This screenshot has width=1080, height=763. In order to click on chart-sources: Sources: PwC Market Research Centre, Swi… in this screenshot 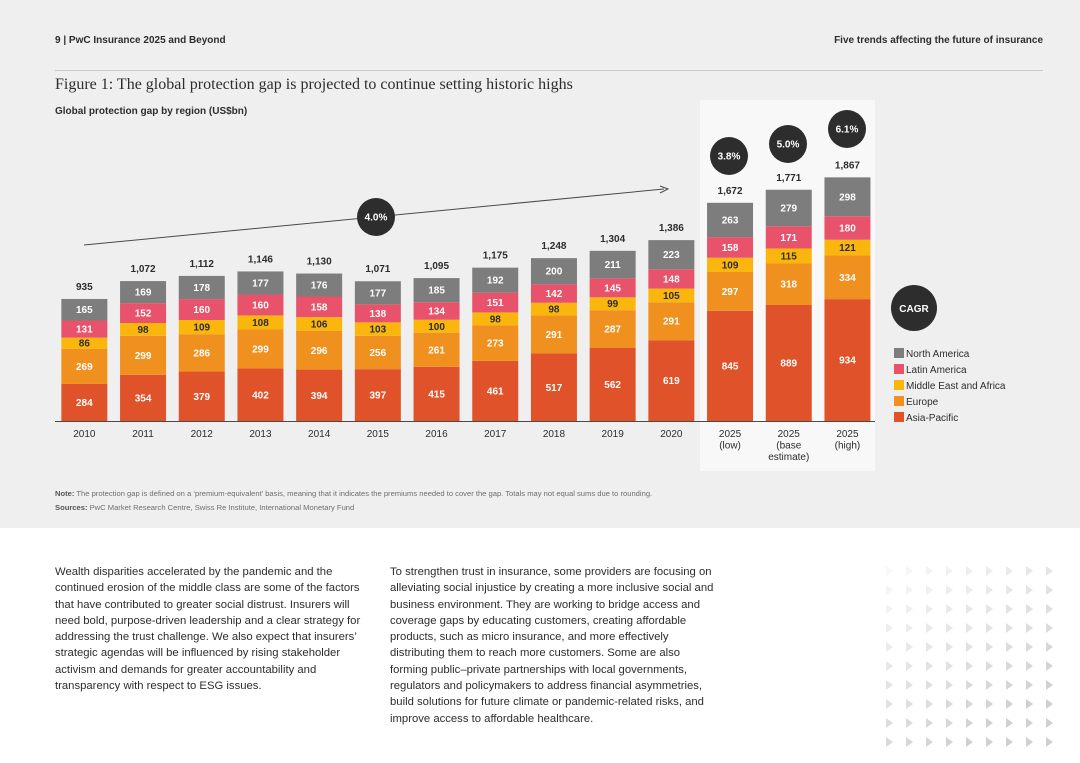, I will do `click(204, 507)`.